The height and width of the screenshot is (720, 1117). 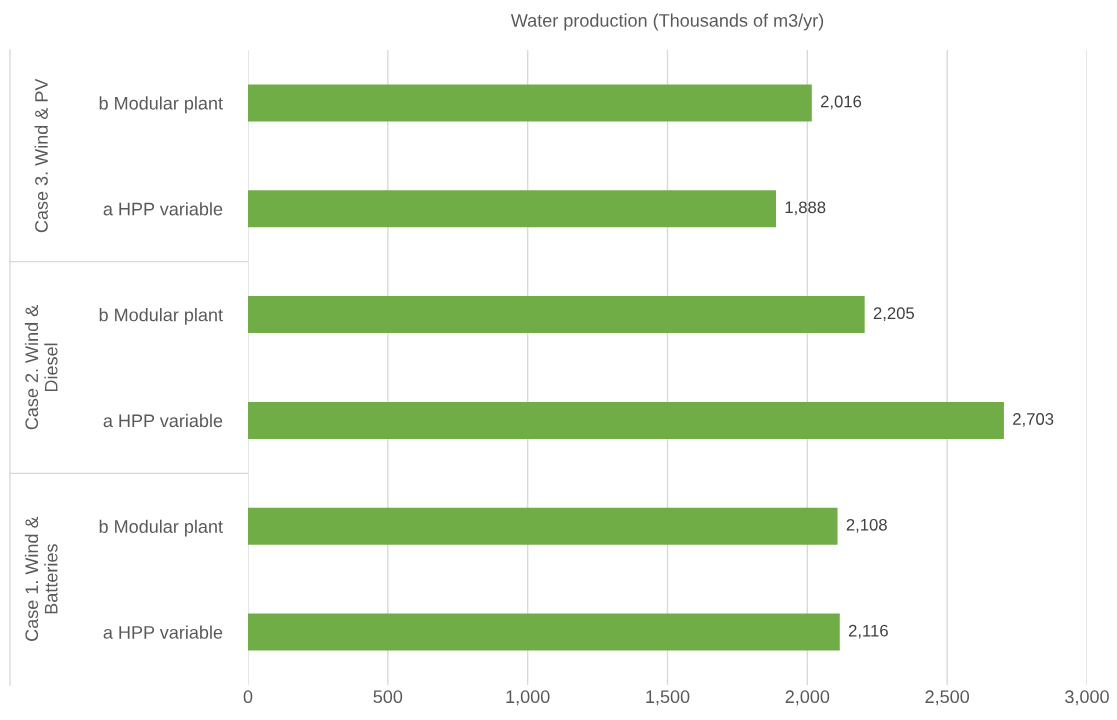 I want to click on x-tick-label: 0, so click(x=248, y=697).